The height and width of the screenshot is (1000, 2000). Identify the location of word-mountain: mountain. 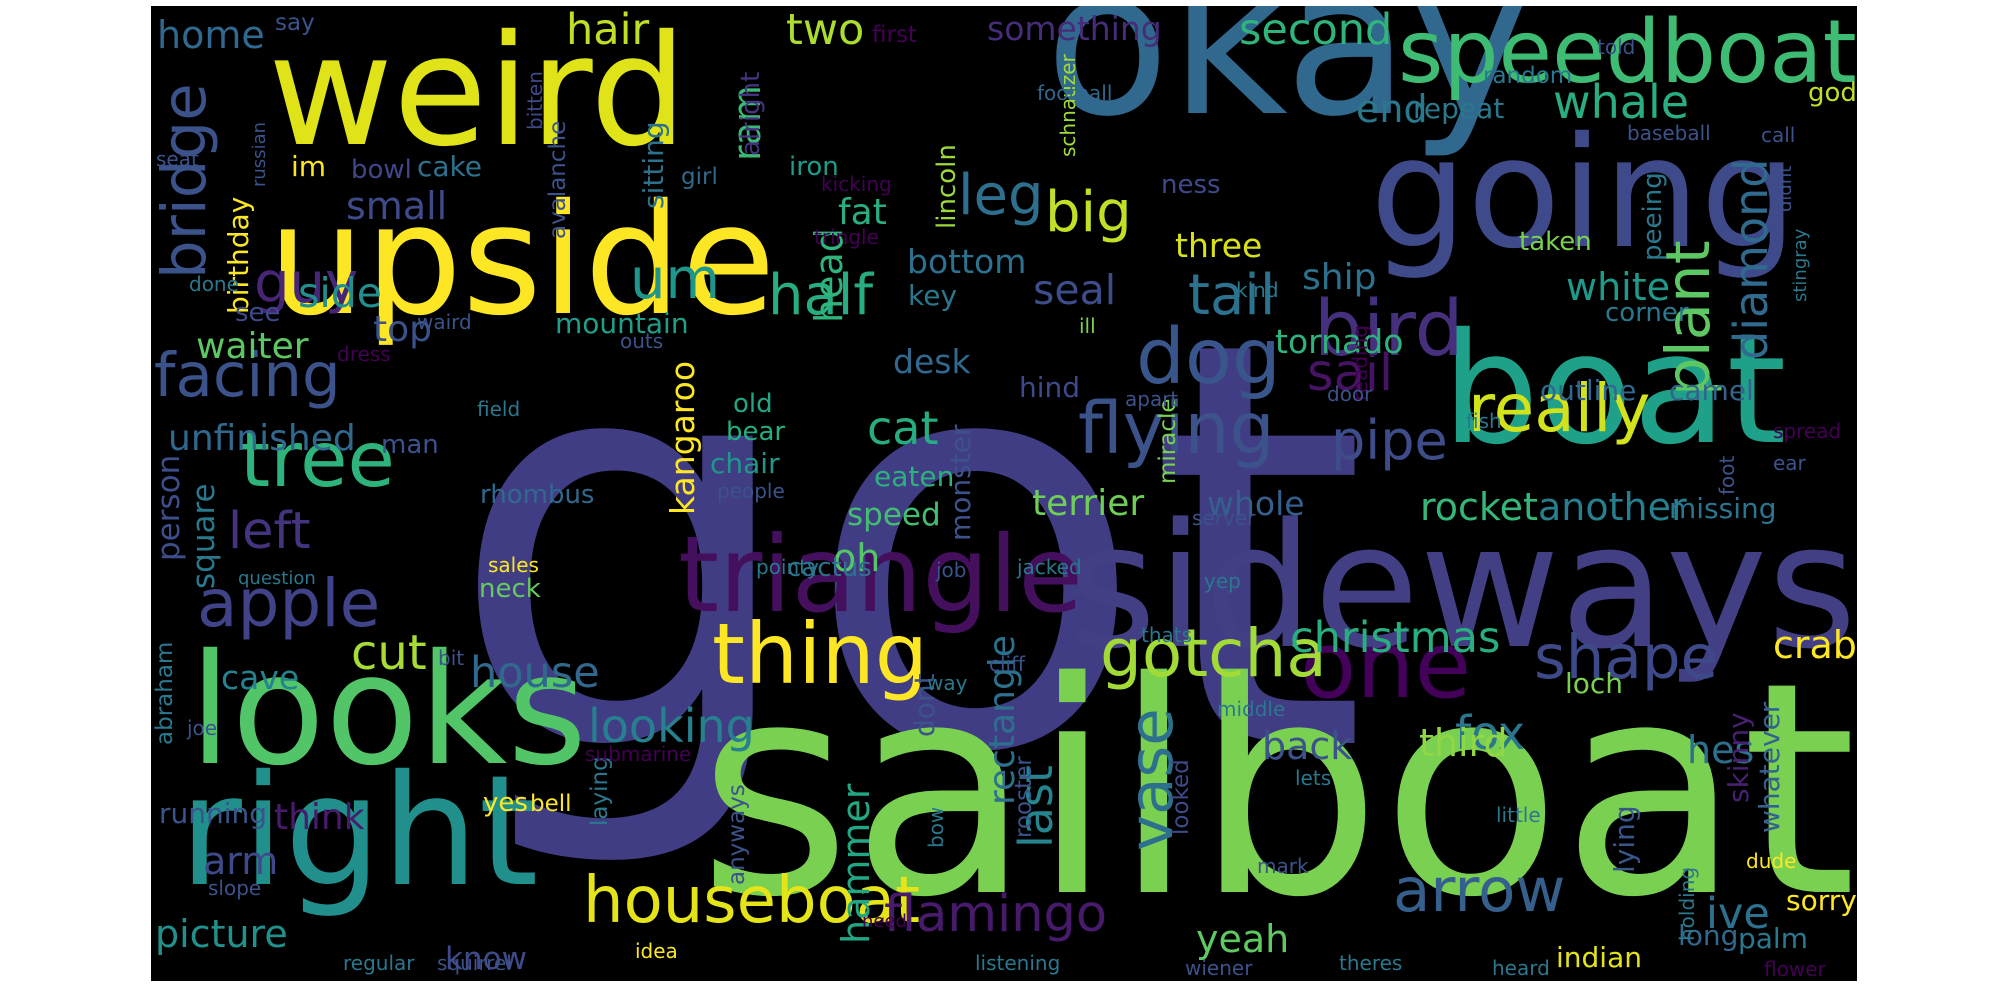
(622, 323).